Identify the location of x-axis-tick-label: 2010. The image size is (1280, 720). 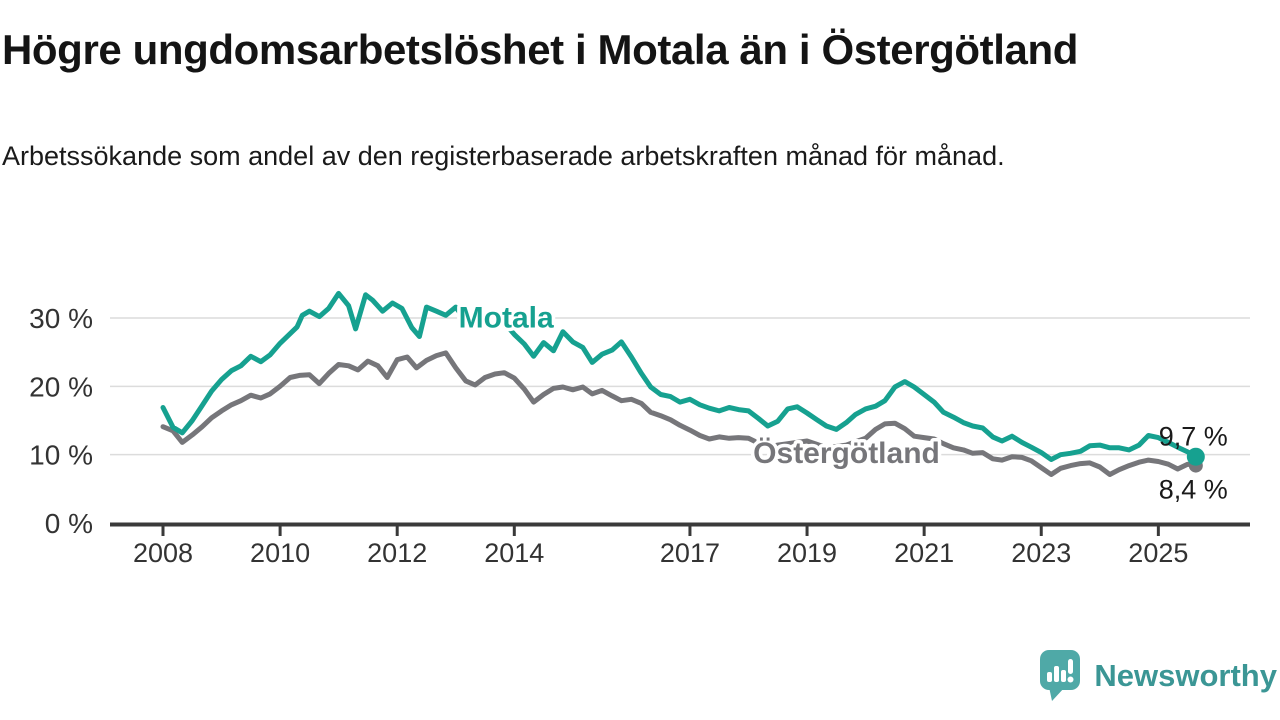
(280, 553).